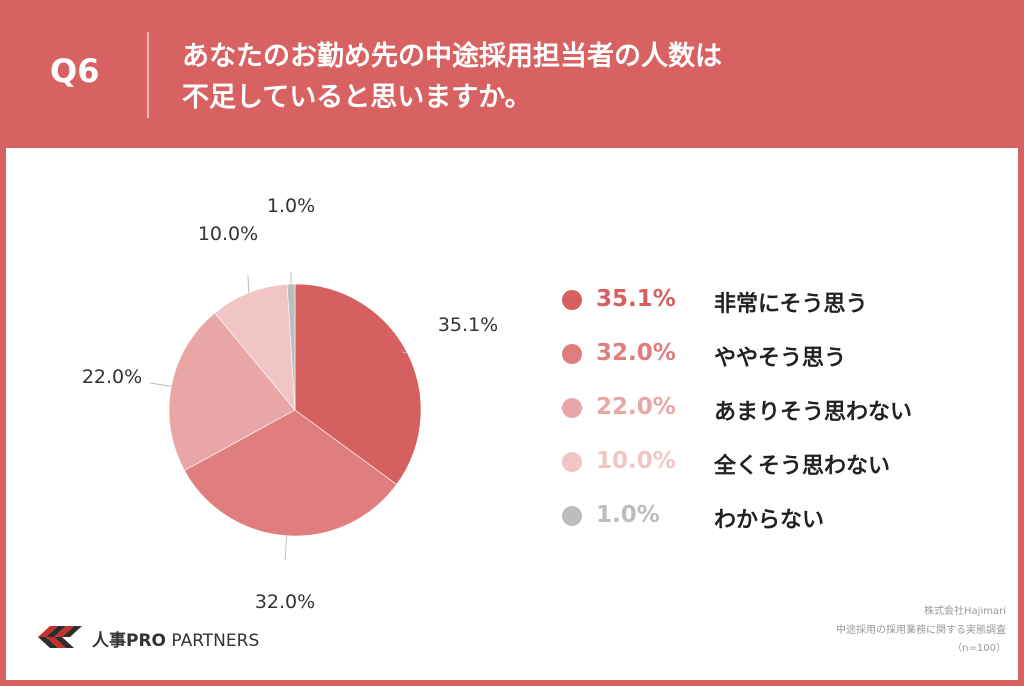 The height and width of the screenshot is (686, 1024). Describe the element at coordinates (769, 520) in the screenshot. I see `legend-label: わからない` at that location.